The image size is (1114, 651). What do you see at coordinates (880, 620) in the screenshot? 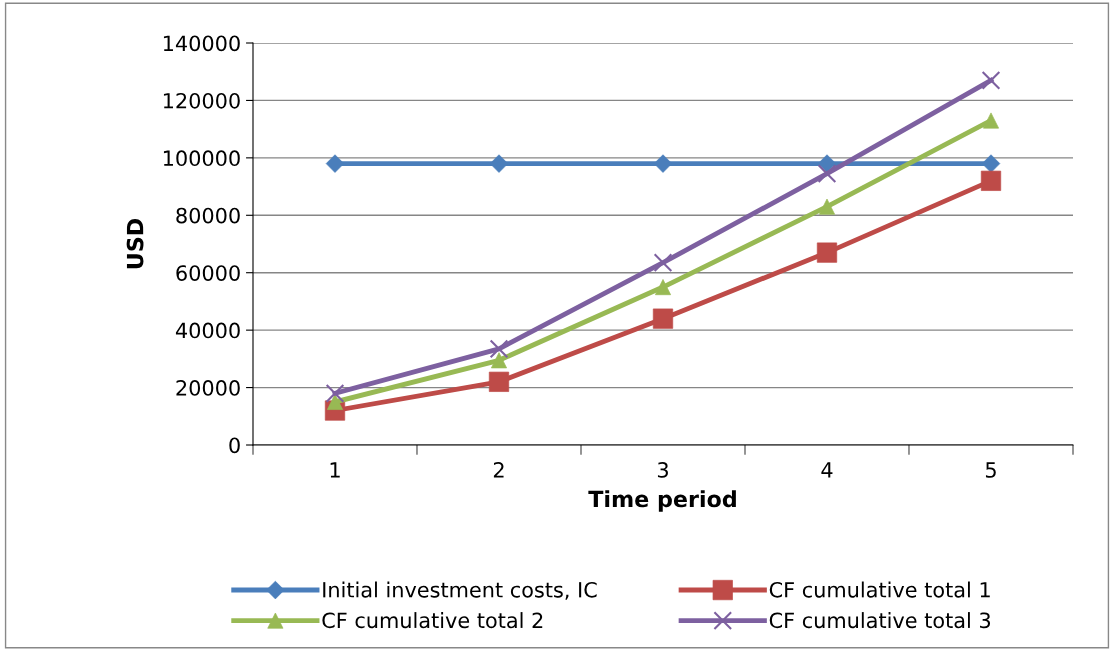
I see `legend-label: CF cumulative total 3` at bounding box center [880, 620].